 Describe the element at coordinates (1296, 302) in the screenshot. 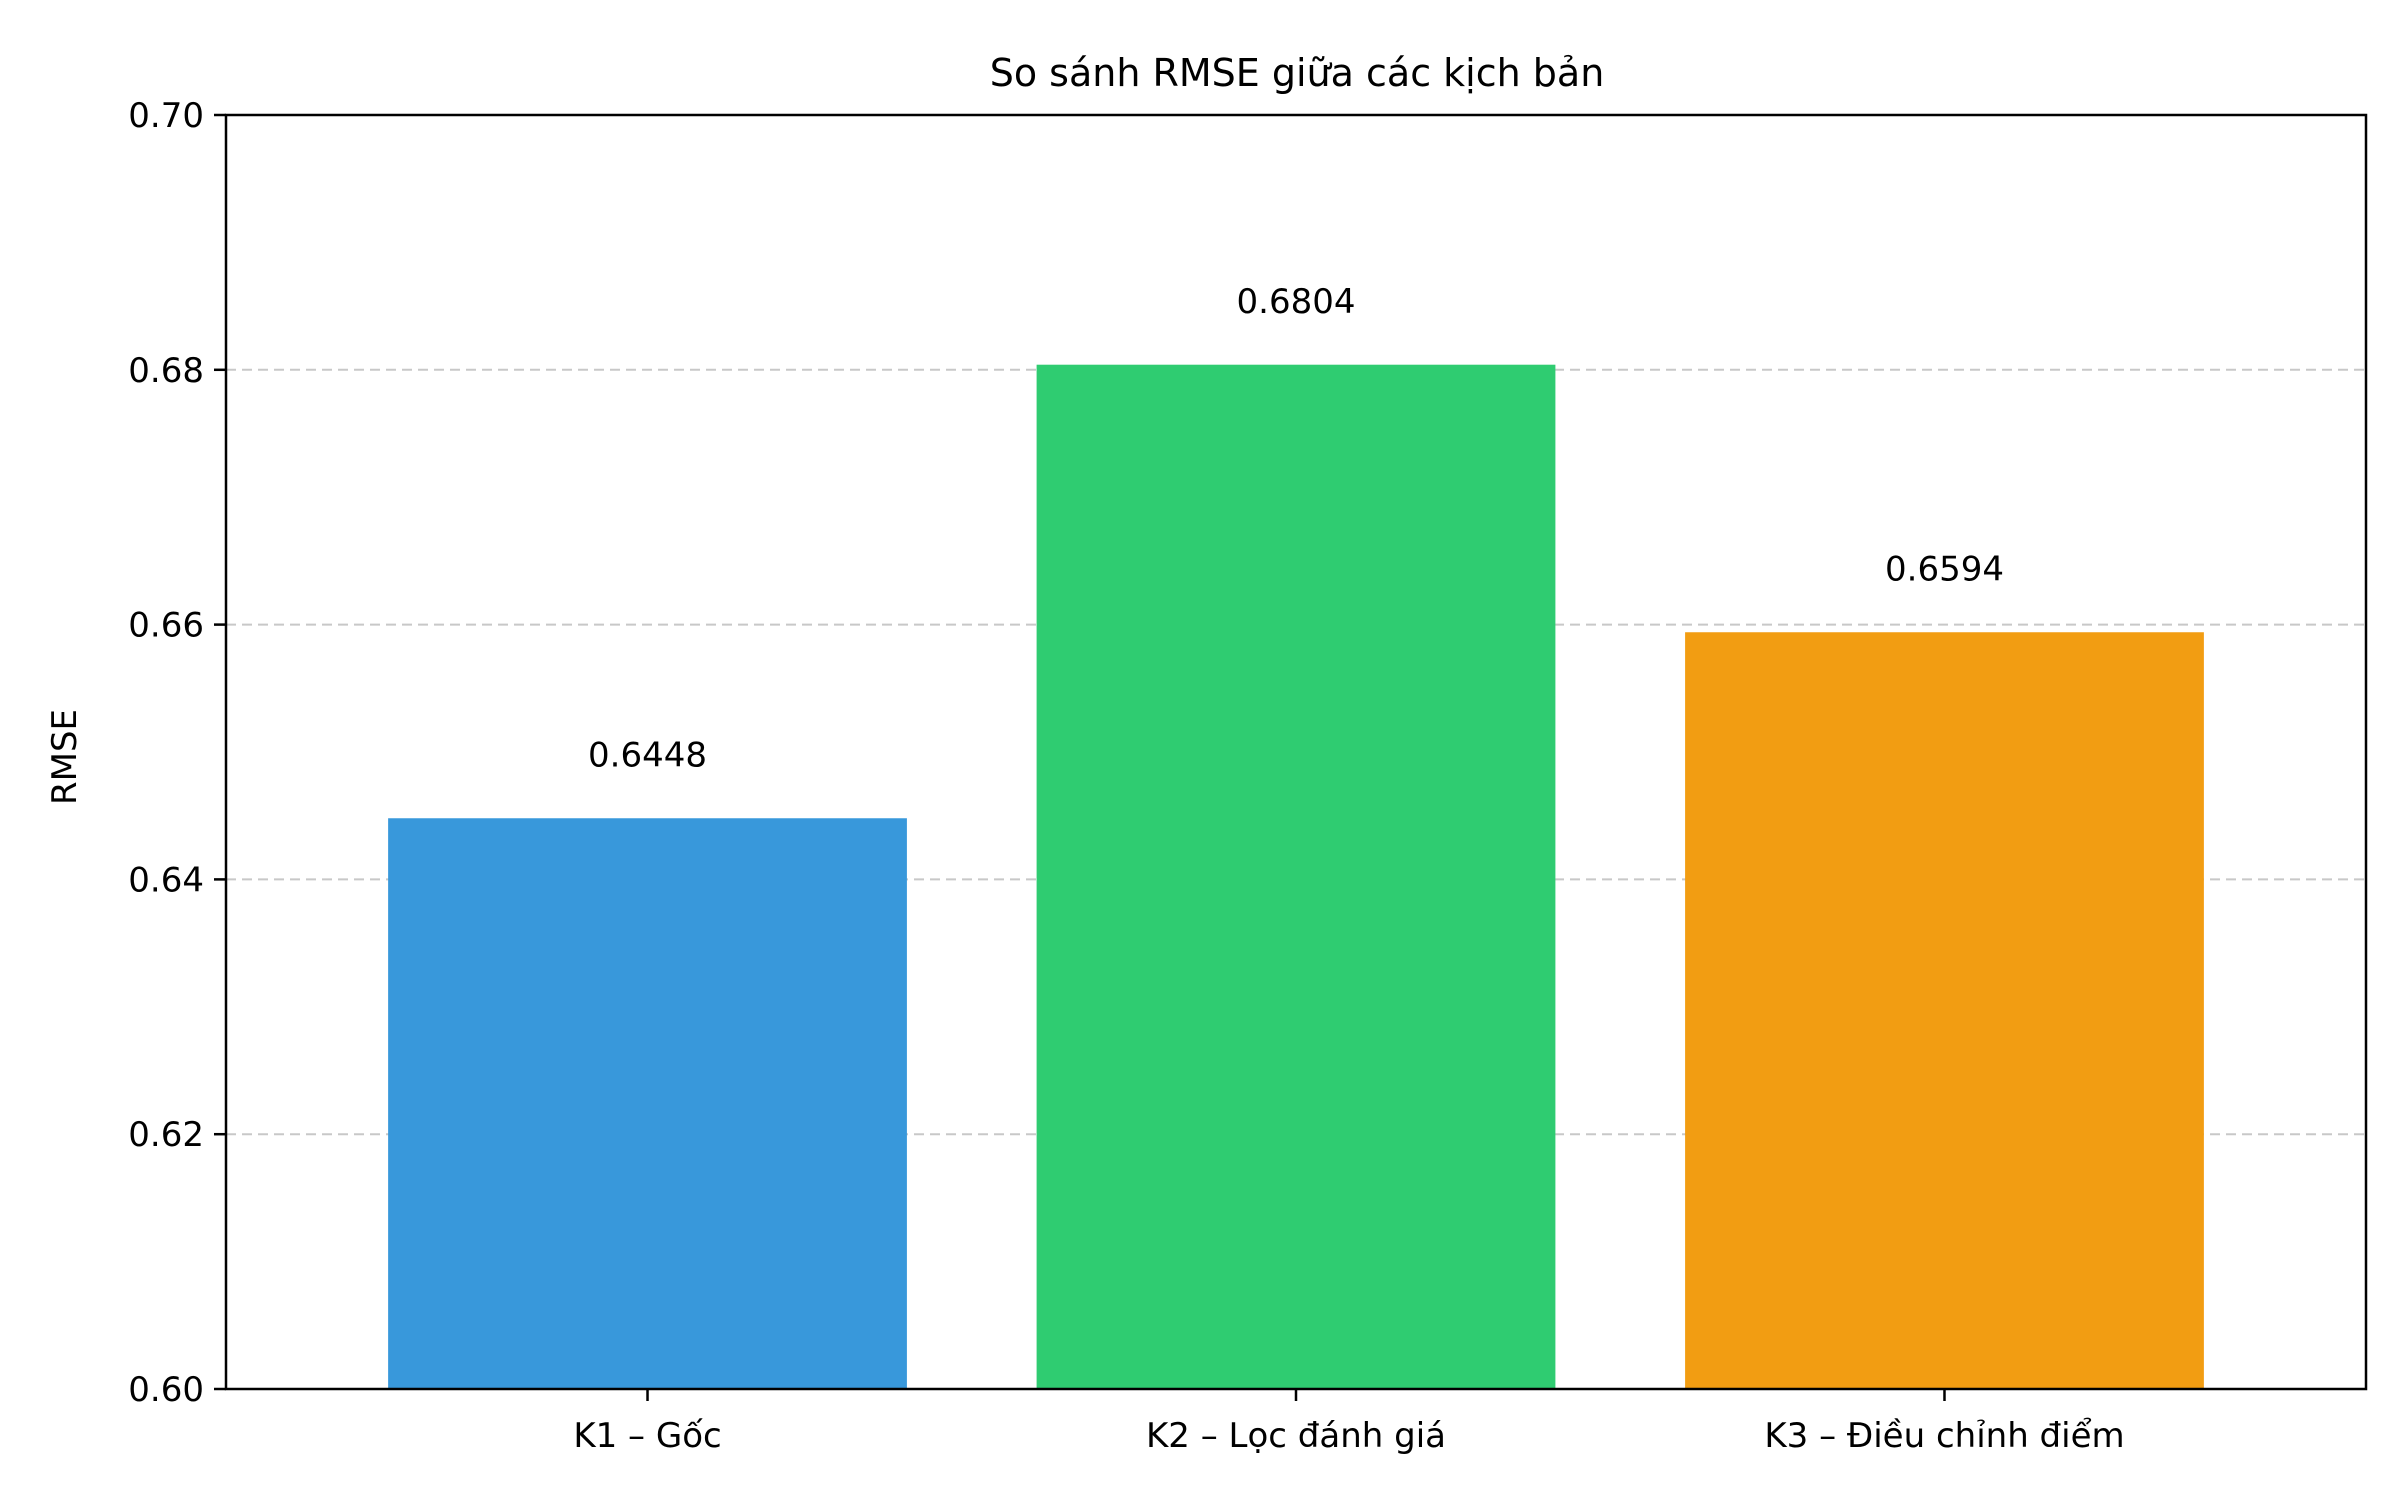

I see `bar-value-label: 0.6804` at that location.